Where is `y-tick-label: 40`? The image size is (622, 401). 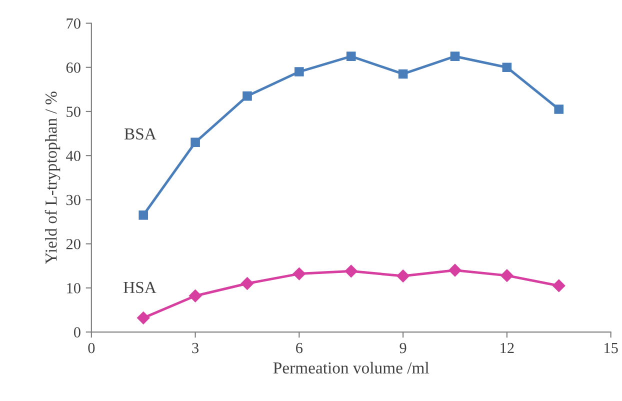 y-tick-label: 40 is located at coordinates (73, 156).